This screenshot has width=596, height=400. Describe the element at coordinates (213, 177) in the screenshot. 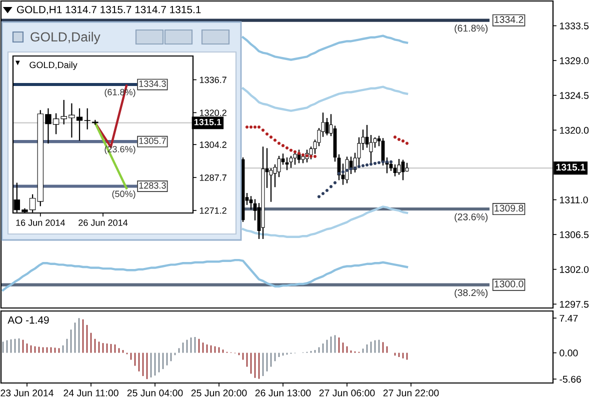

I see `y-tick-label: 1287.7` at that location.